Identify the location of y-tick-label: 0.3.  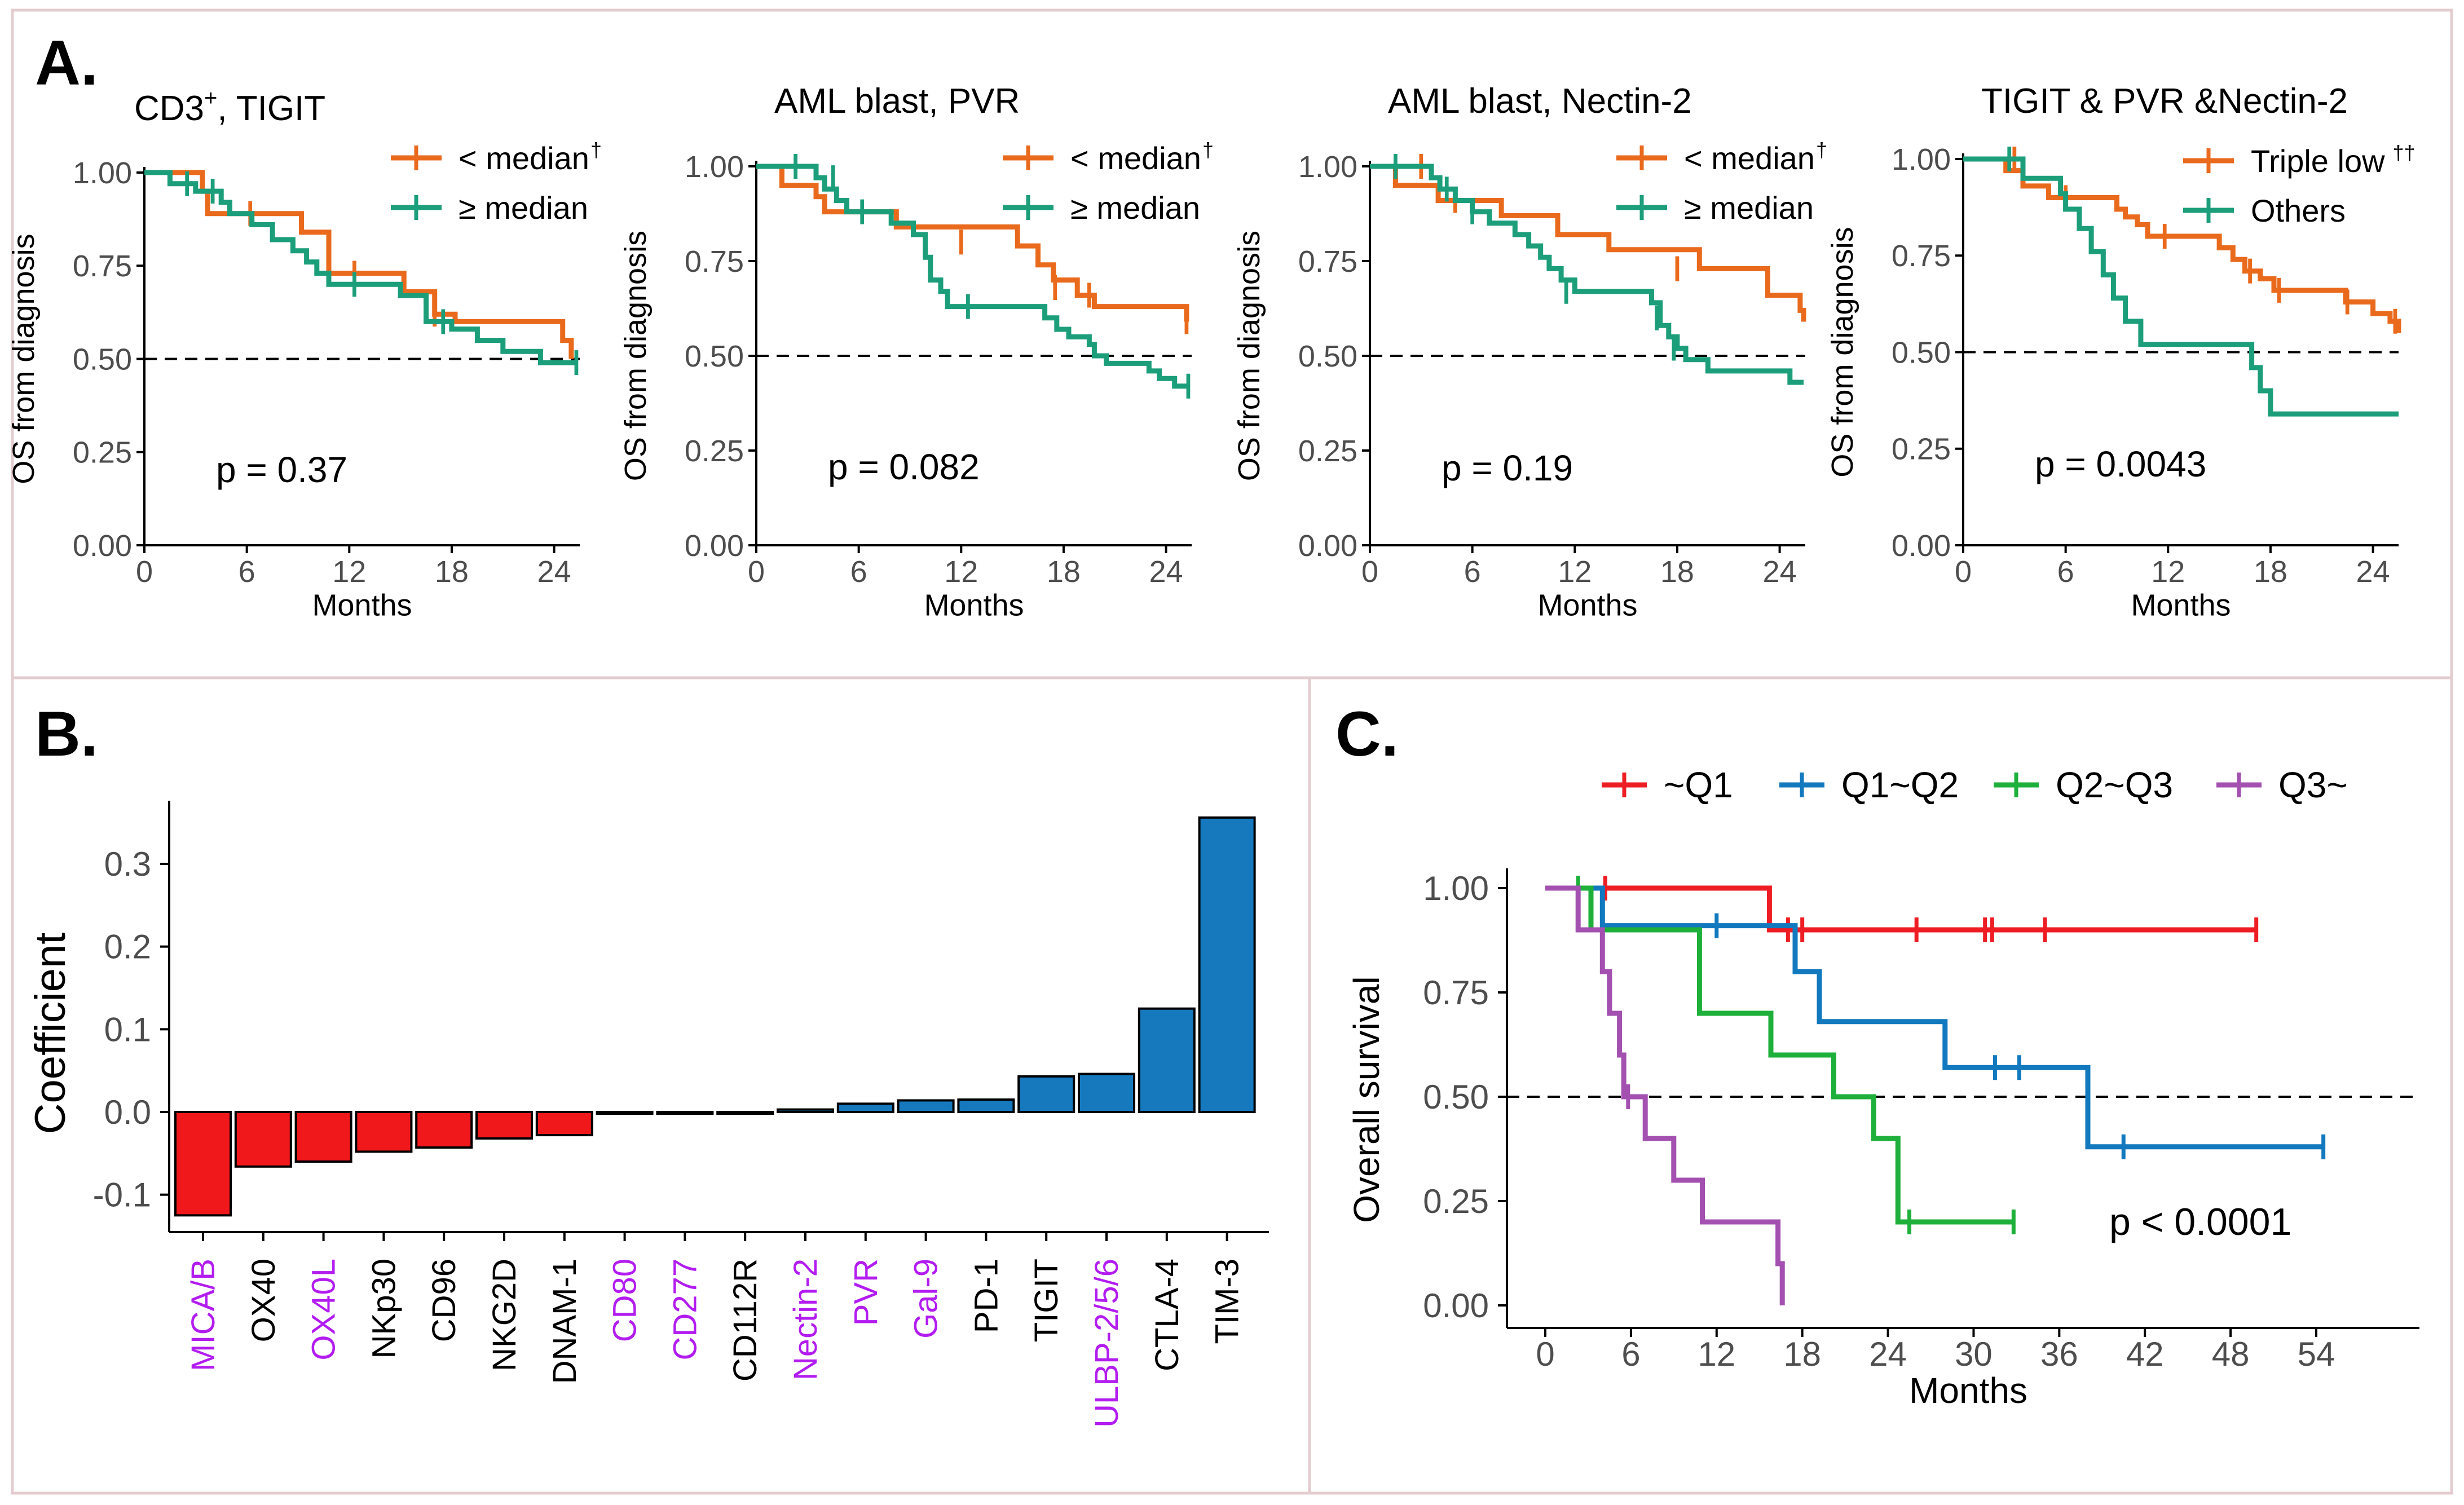
(127, 864).